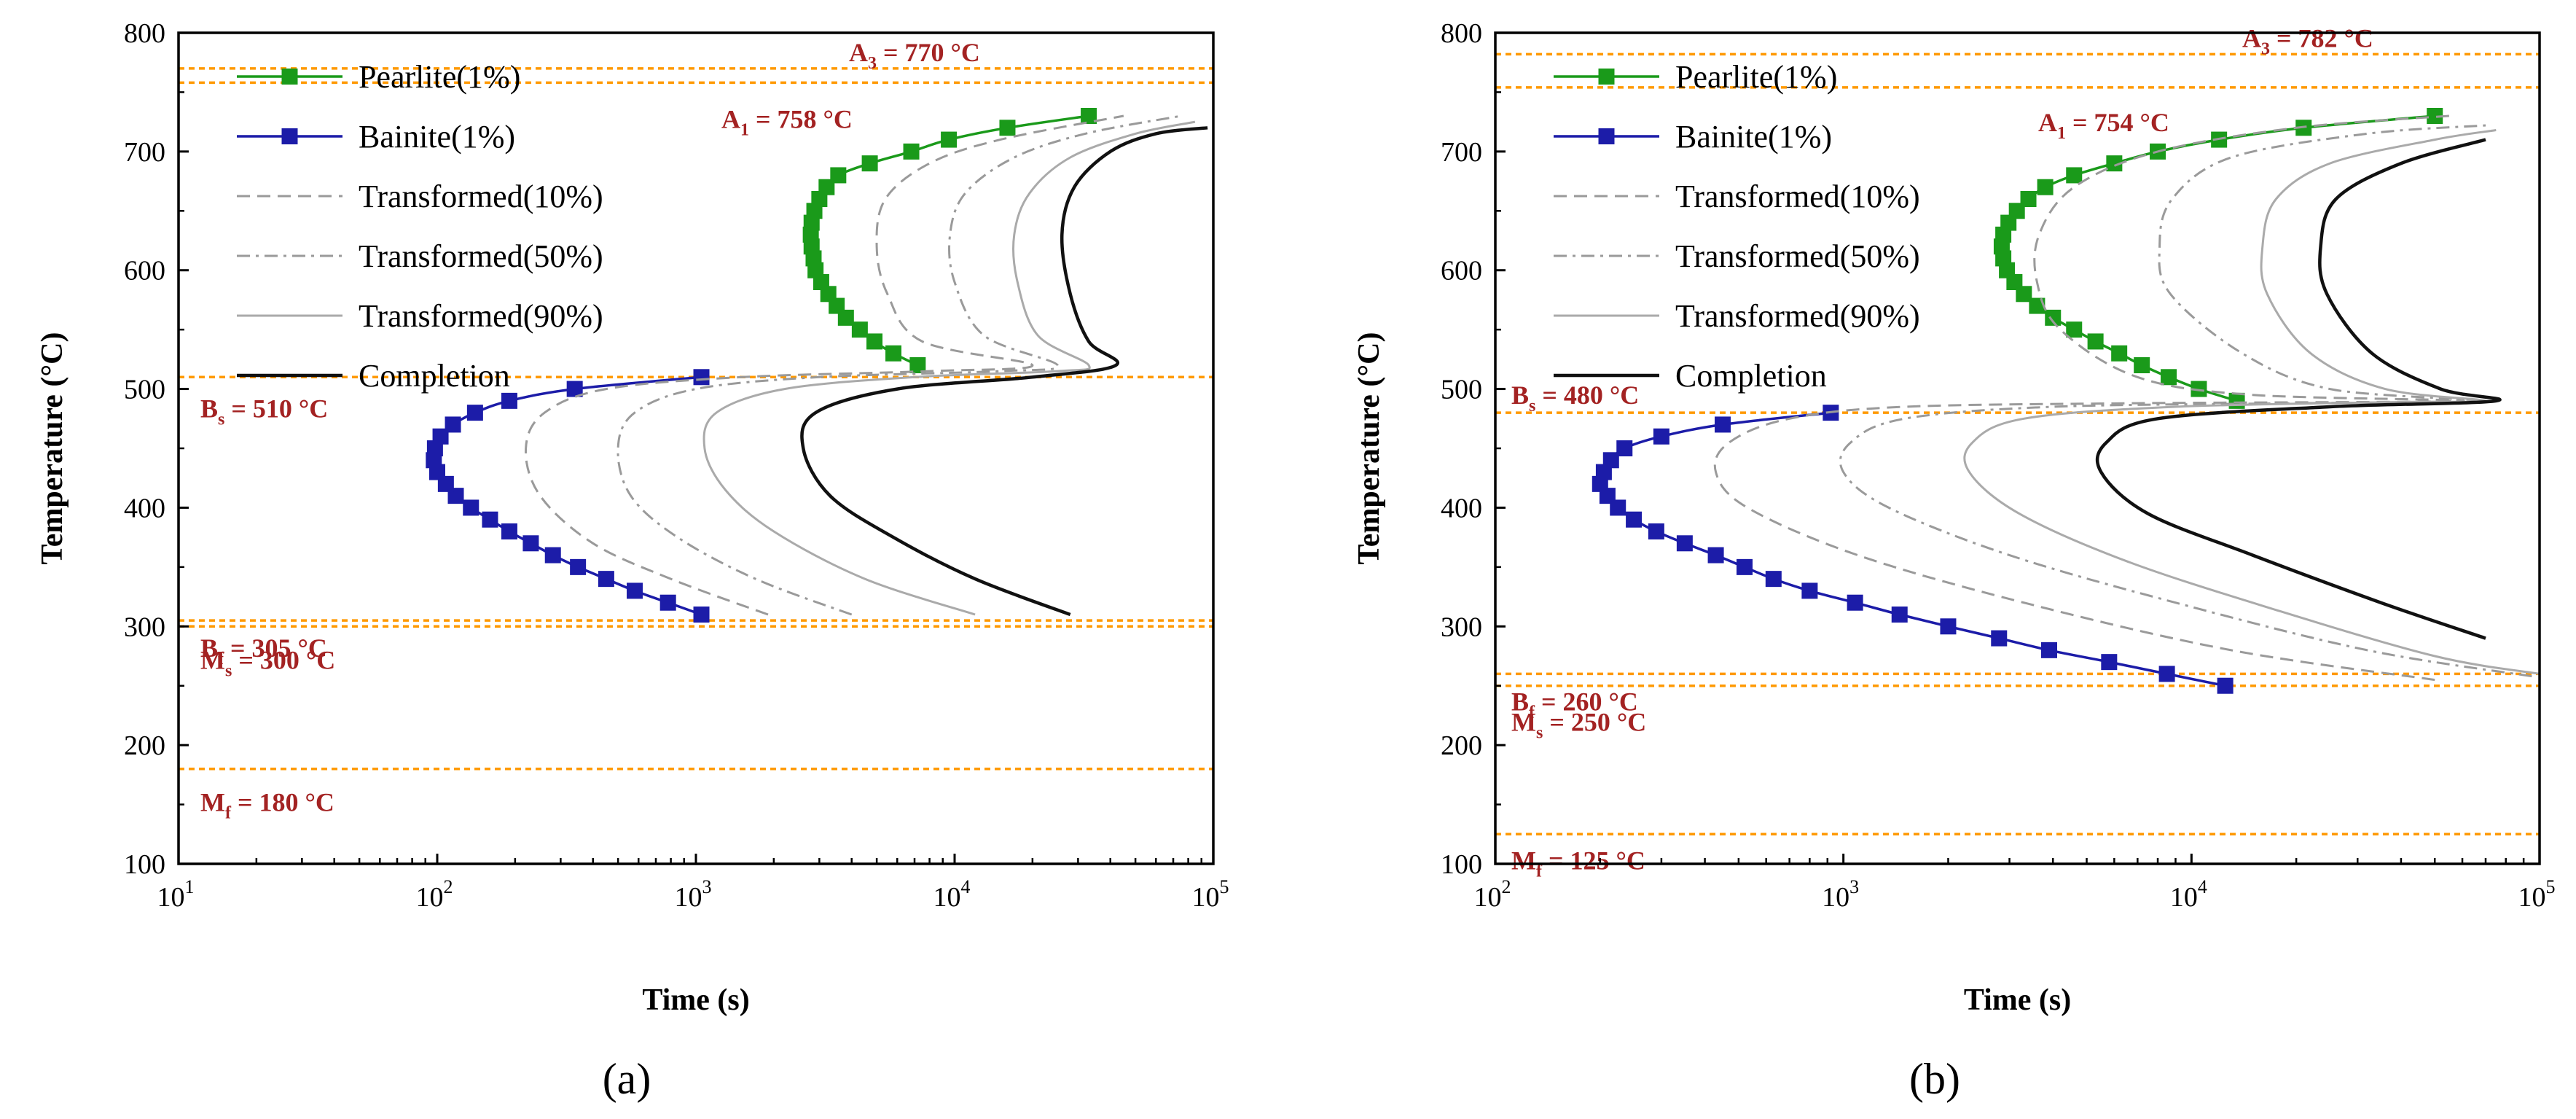 The height and width of the screenshot is (1119, 2576). What do you see at coordinates (2103, 125) in the screenshot?
I see `reference-label: A1 = 754 °C` at bounding box center [2103, 125].